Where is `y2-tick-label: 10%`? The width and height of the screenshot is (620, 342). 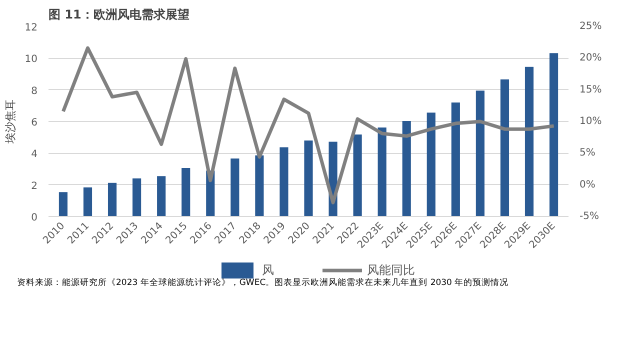 y2-tick-label: 10% is located at coordinates (591, 121).